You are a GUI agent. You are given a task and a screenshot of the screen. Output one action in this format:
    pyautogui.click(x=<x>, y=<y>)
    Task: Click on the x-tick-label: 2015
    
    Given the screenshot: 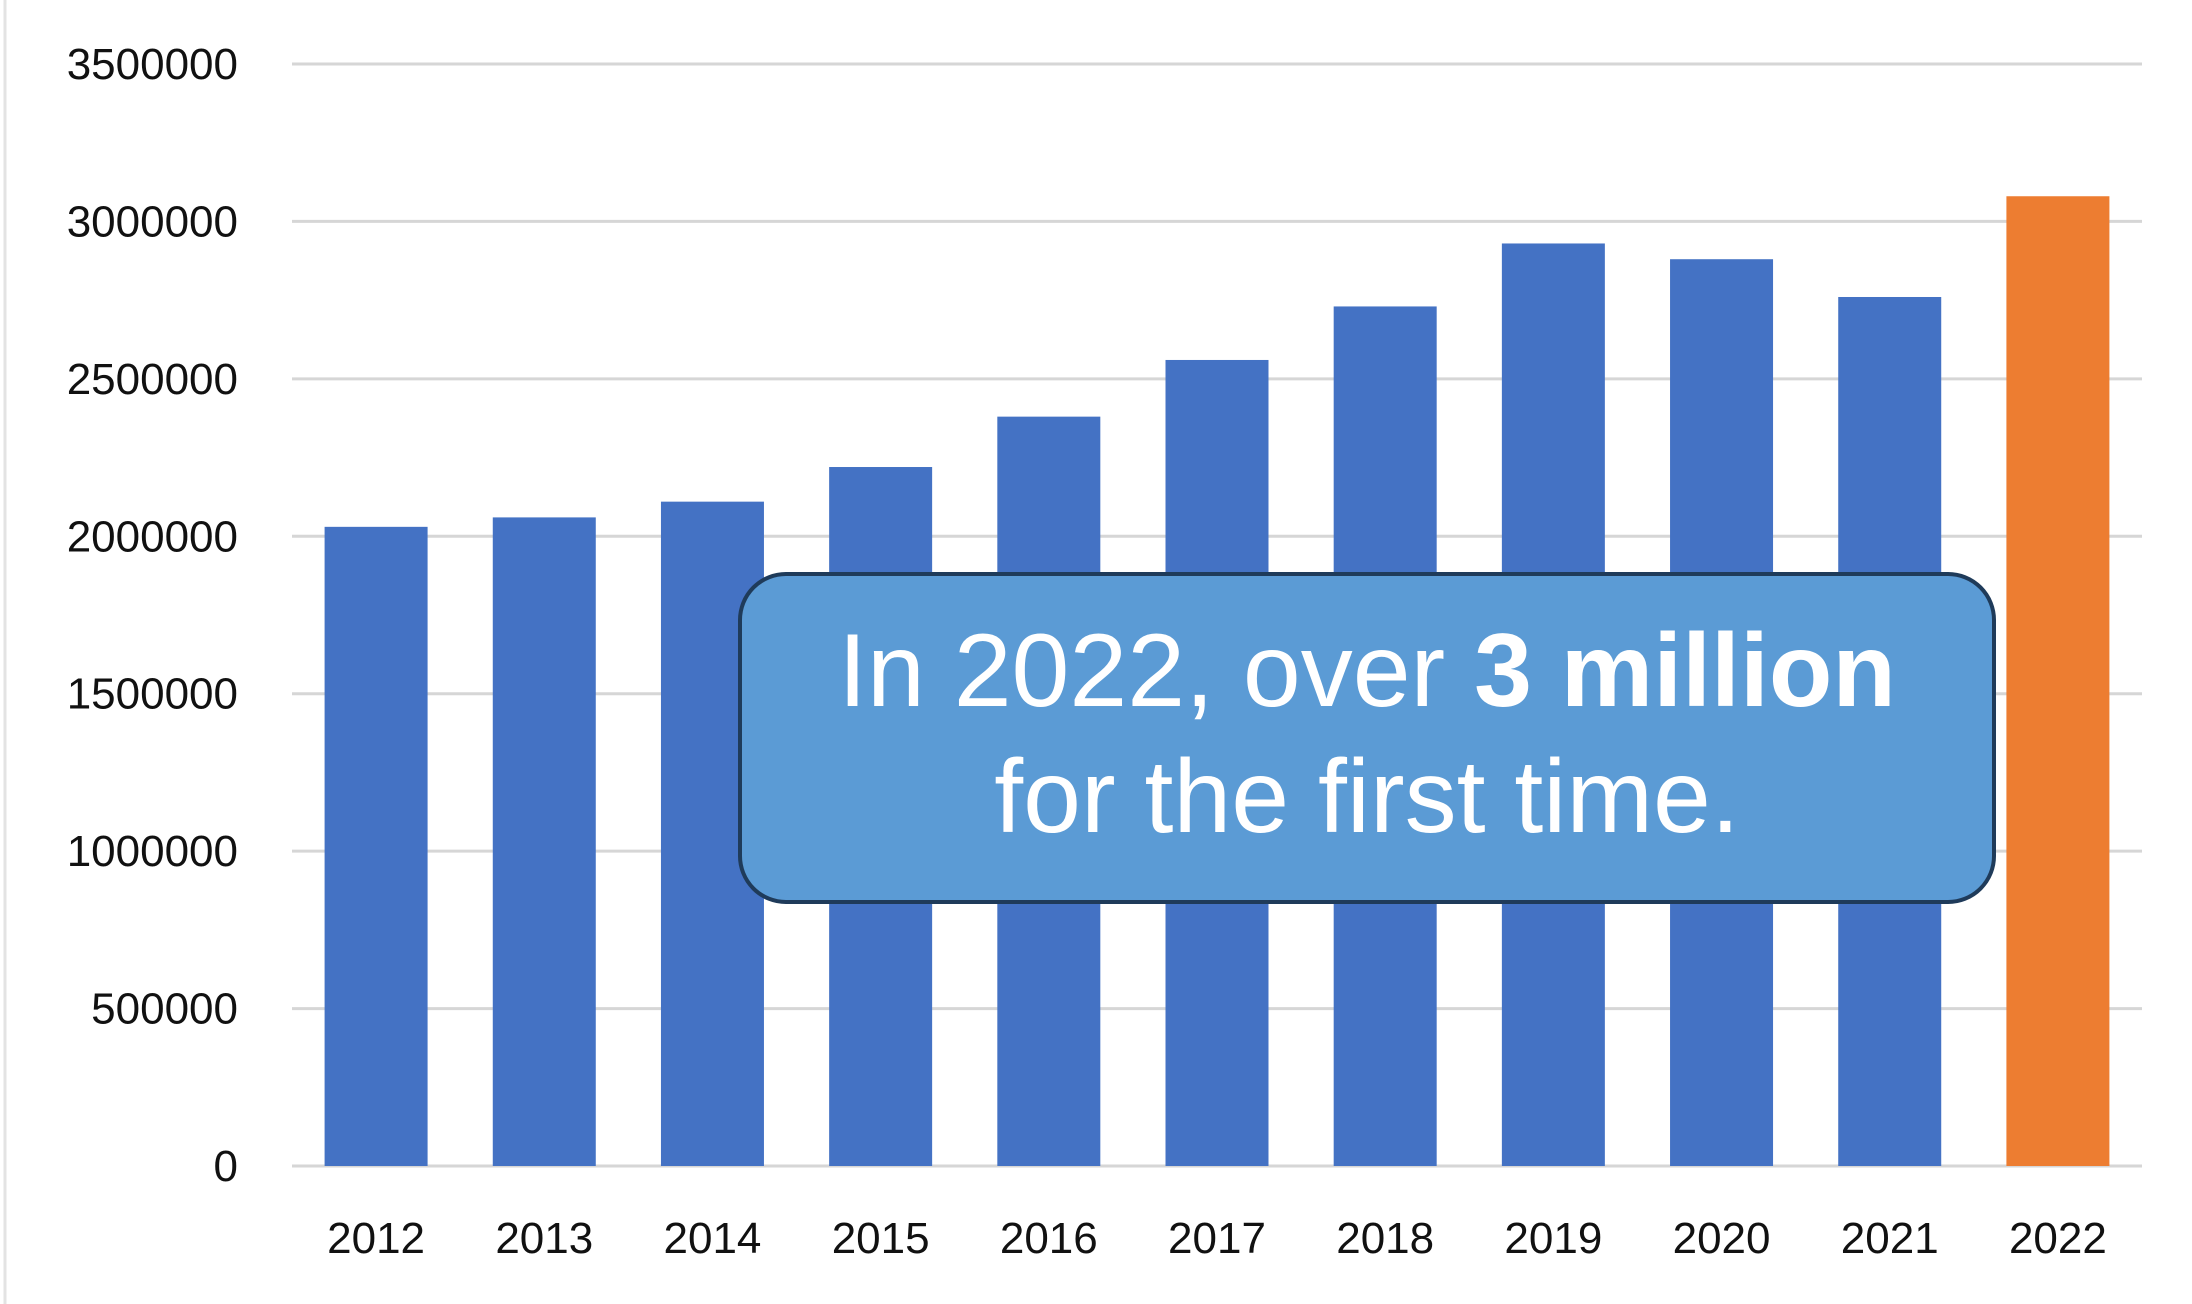 What is the action you would take?
    pyautogui.click(x=881, y=1238)
    